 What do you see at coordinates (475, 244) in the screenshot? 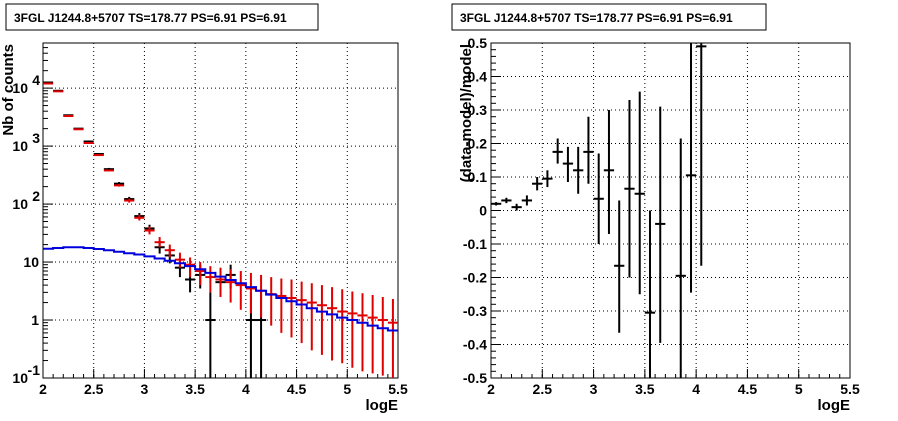
I see `y-tick-label: -0.1` at bounding box center [475, 244].